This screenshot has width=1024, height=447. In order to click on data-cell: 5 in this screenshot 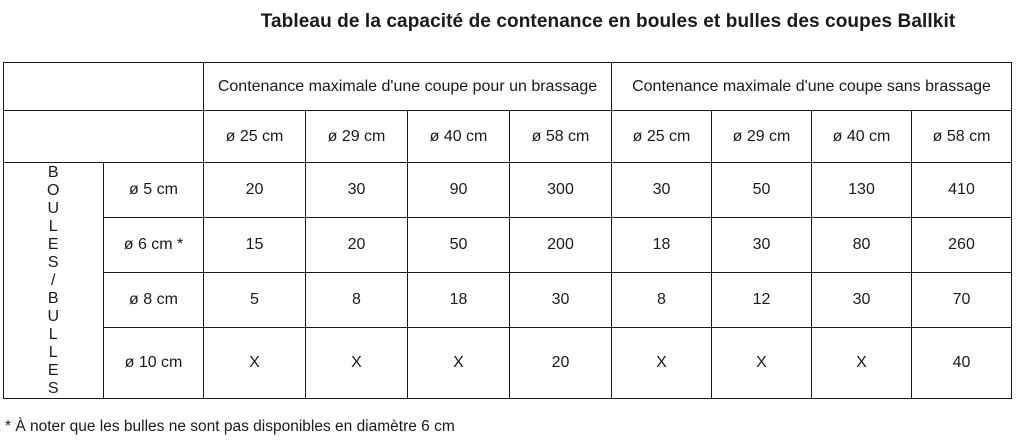, I will do `click(254, 300)`.